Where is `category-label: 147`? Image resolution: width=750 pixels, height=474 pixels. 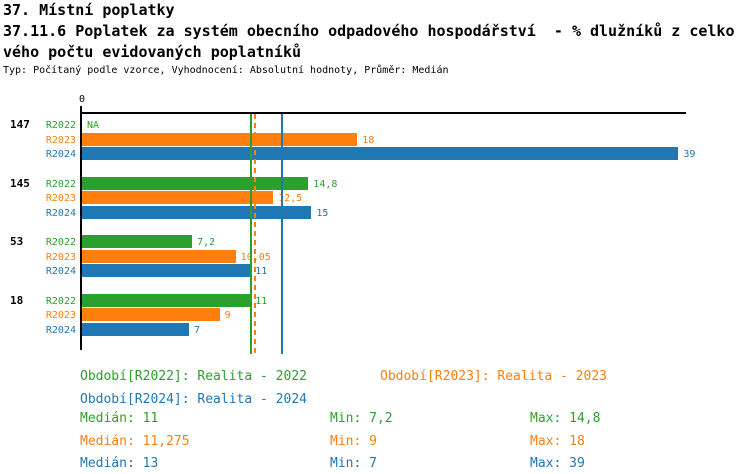
category-label: 147 is located at coordinates (20, 124).